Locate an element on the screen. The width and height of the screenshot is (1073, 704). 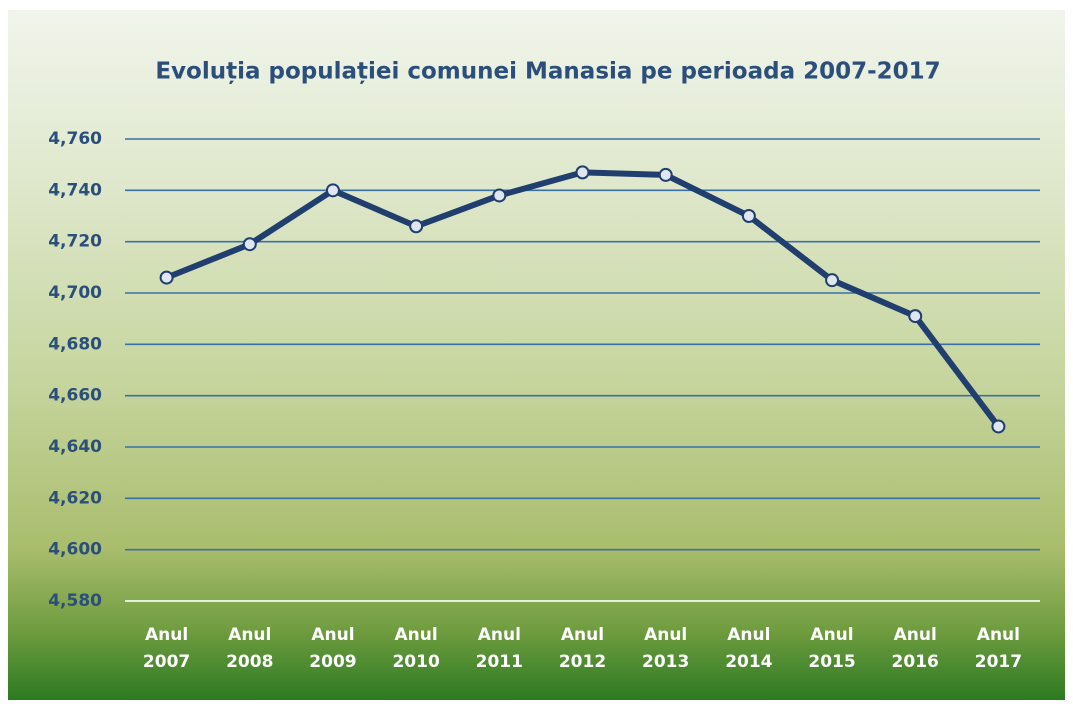
x-tick-label: Anul 2013 is located at coordinates (666, 648).